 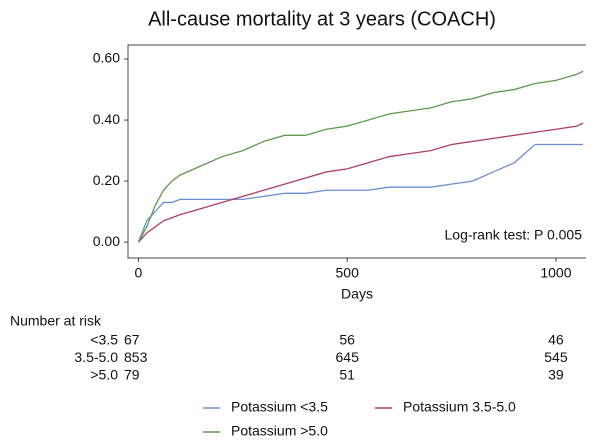 What do you see at coordinates (106, 180) in the screenshot?
I see `y-tick-label: 0.20` at bounding box center [106, 180].